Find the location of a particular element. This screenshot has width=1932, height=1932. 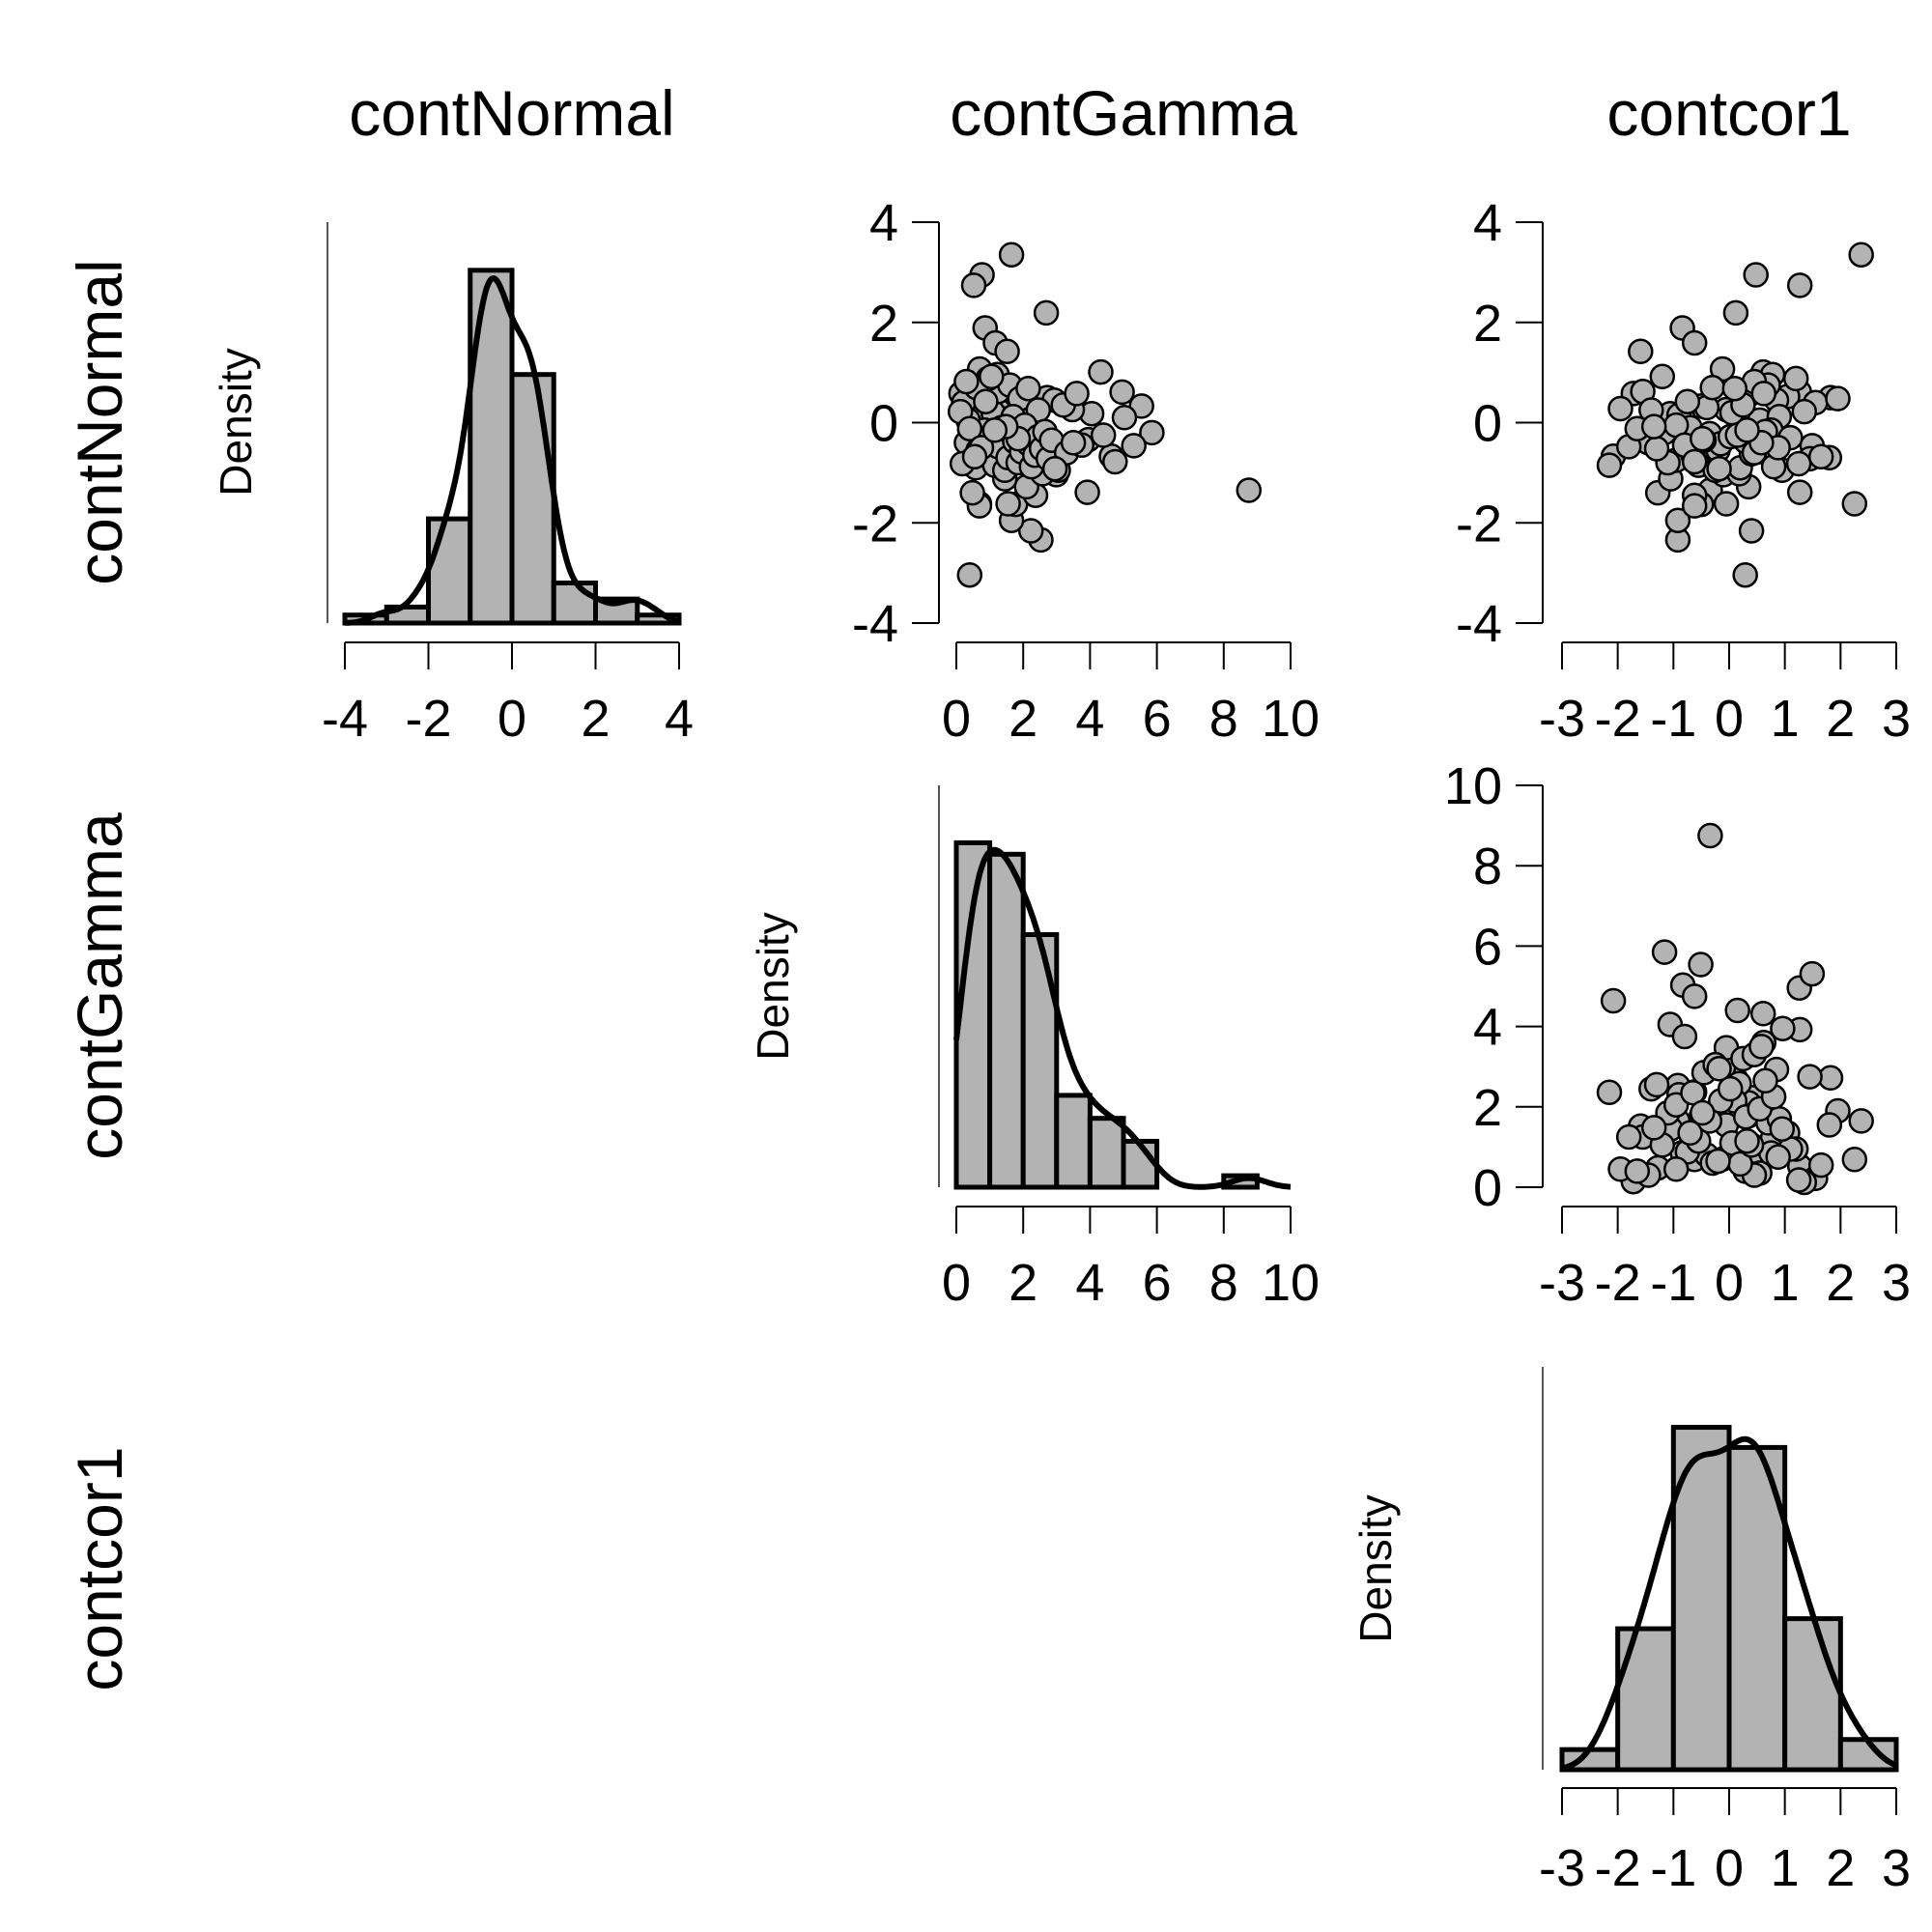

histogram-panel-contcor1: -3 -2 -1 0 1 2 3 is located at coordinates (1725, 1632).